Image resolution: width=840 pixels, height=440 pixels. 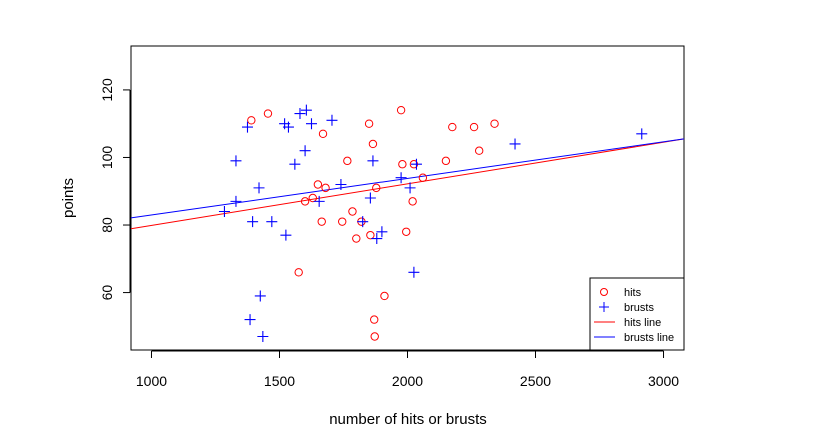 I want to click on legend: hits brusts hits line brusts line, so click(x=637, y=314).